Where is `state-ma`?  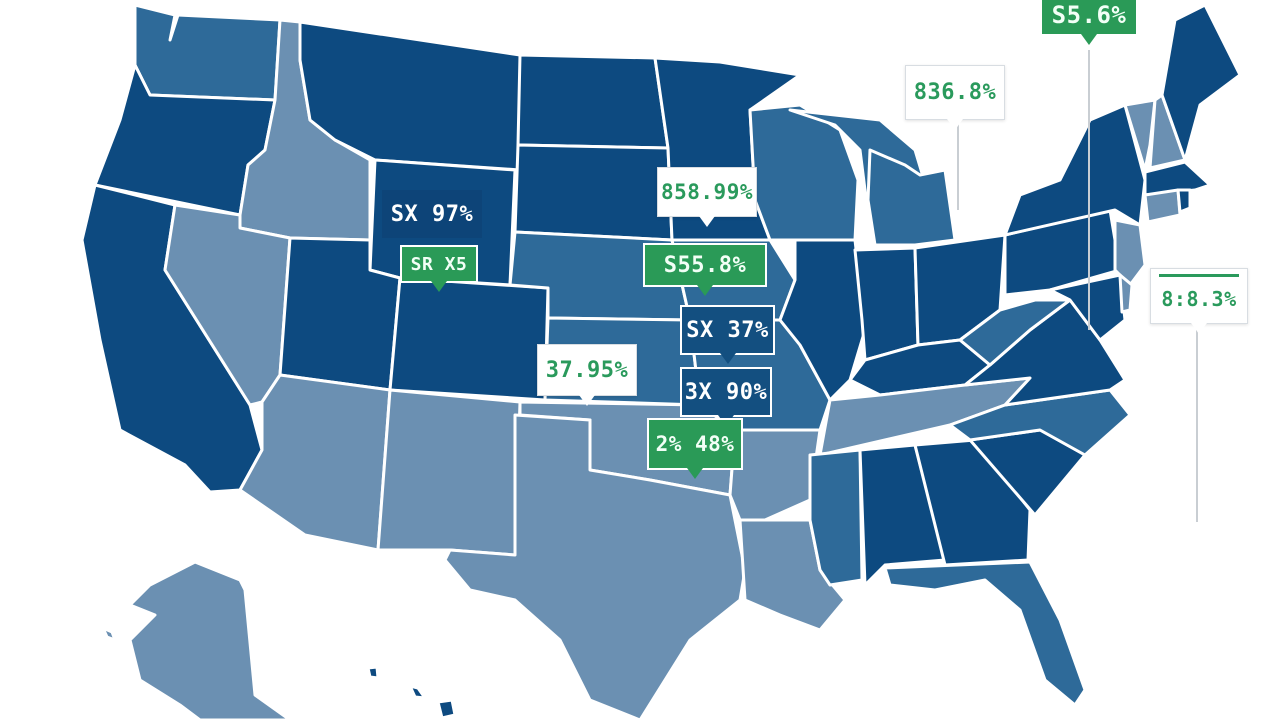 state-ma is located at coordinates (1177, 178).